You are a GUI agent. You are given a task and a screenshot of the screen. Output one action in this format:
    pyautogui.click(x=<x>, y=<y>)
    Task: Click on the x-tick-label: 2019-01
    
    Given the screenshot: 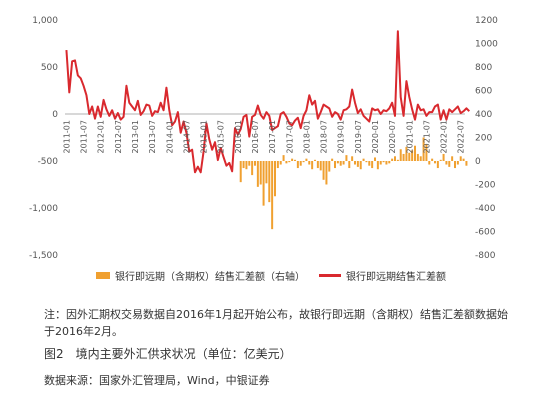 What is the action you would take?
    pyautogui.click(x=341, y=136)
    